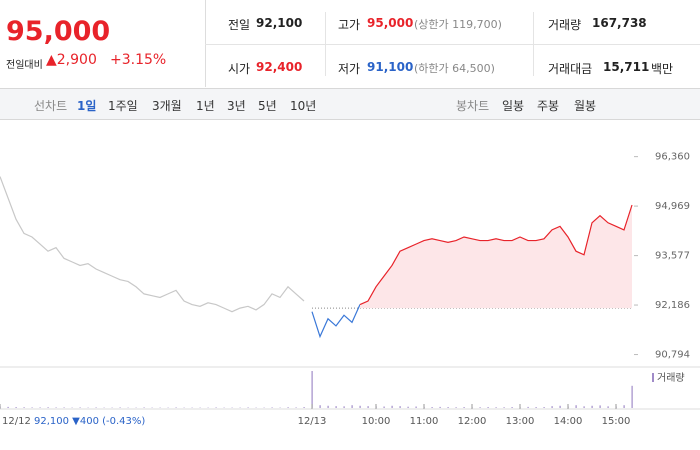 This screenshot has height=450, width=700. I want to click on period-tab: 10년, so click(303, 106).